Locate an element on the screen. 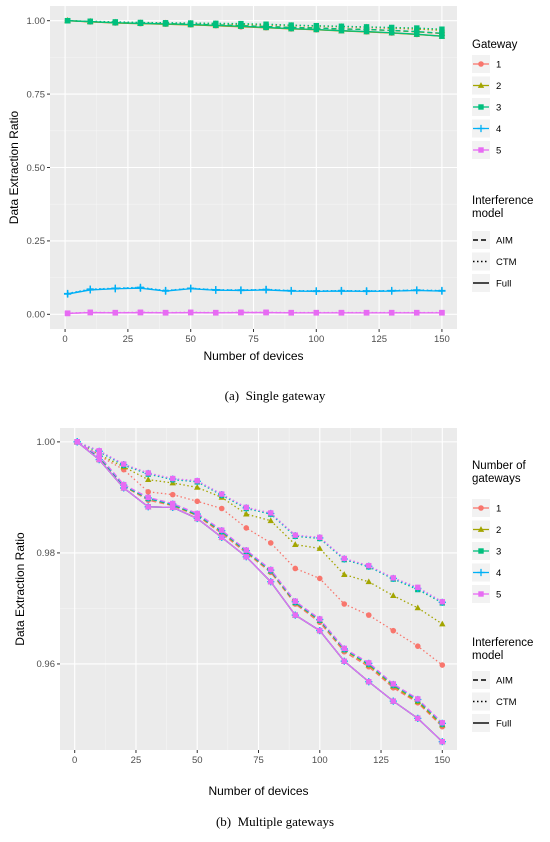 The width and height of the screenshot is (550, 842). y-axis-title: Data Extraction Ratio is located at coordinates (14, 167).